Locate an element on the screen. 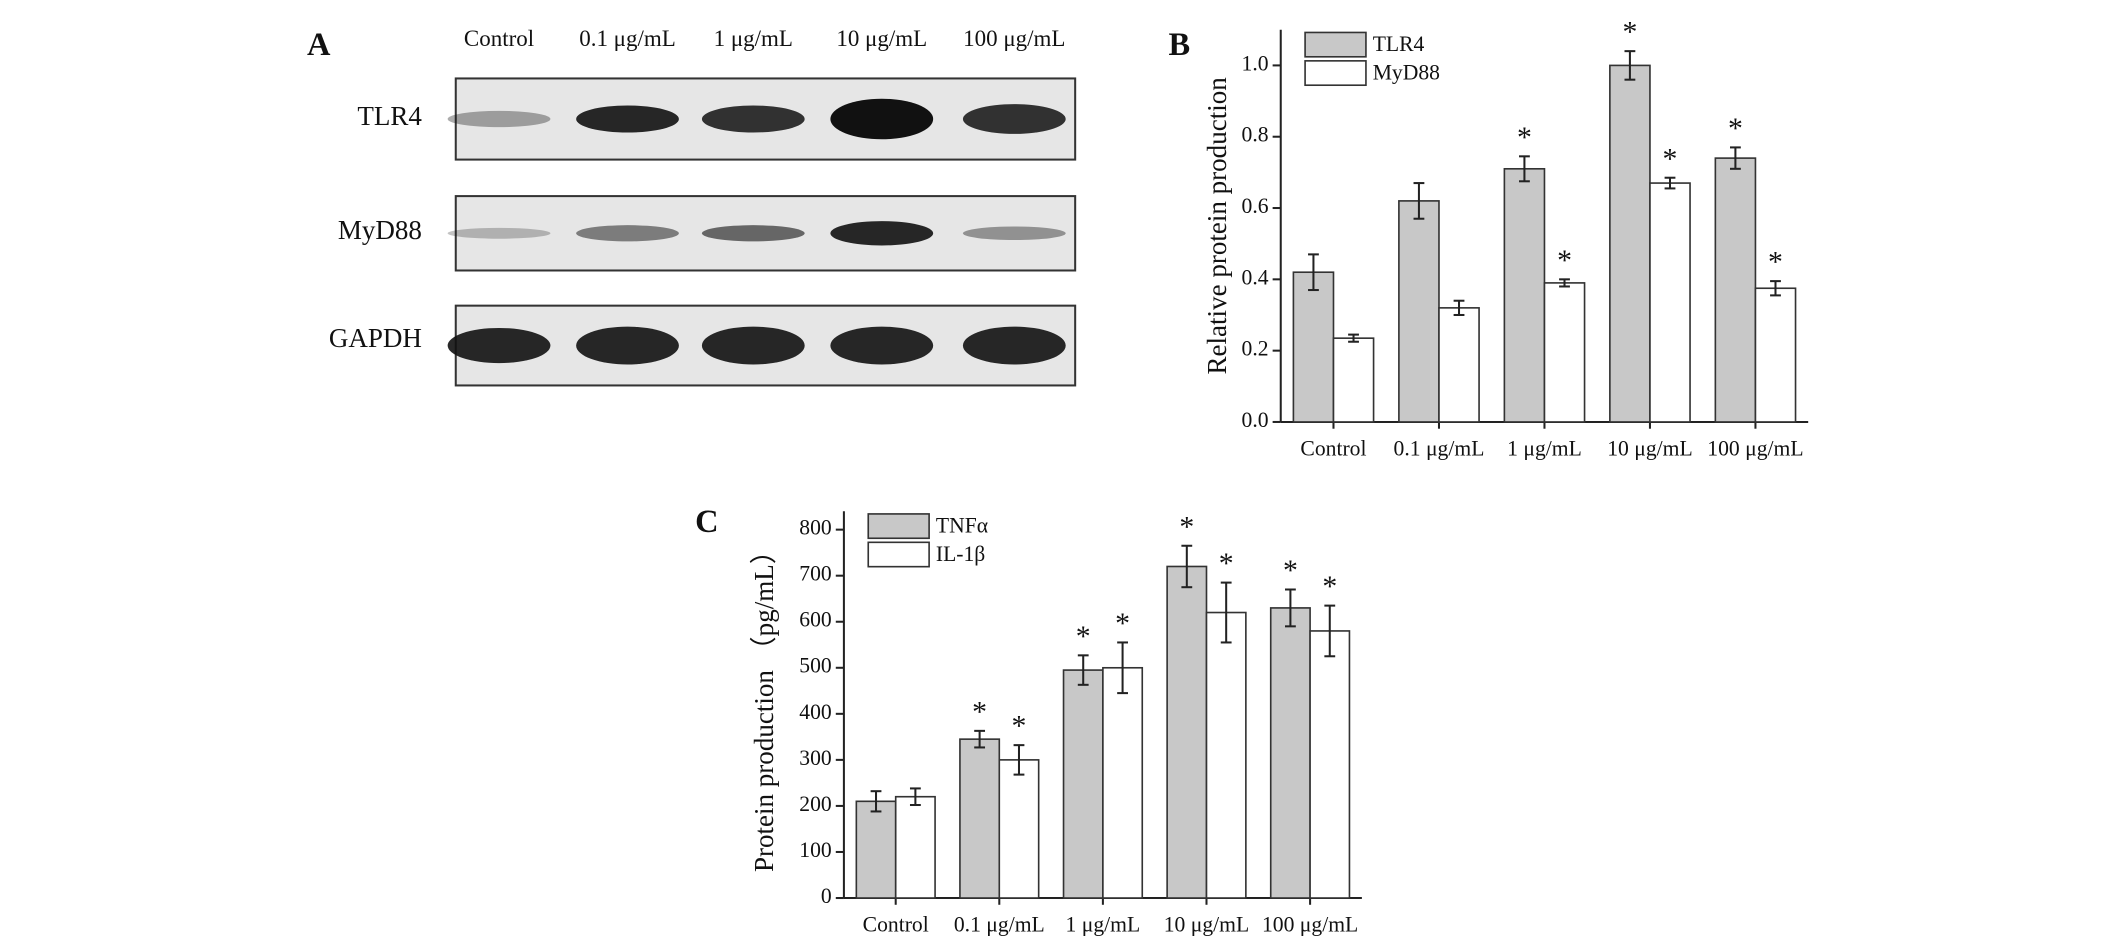 The image size is (2126, 944). y-tick-label: 200 is located at coordinates (815, 804).